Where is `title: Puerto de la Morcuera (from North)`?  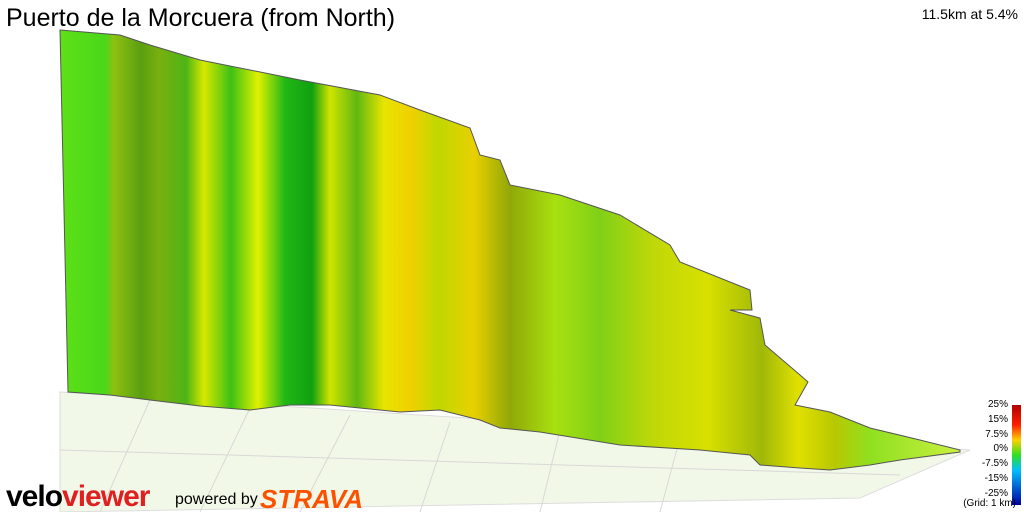 title: Puerto de la Morcuera (from North) is located at coordinates (201, 18).